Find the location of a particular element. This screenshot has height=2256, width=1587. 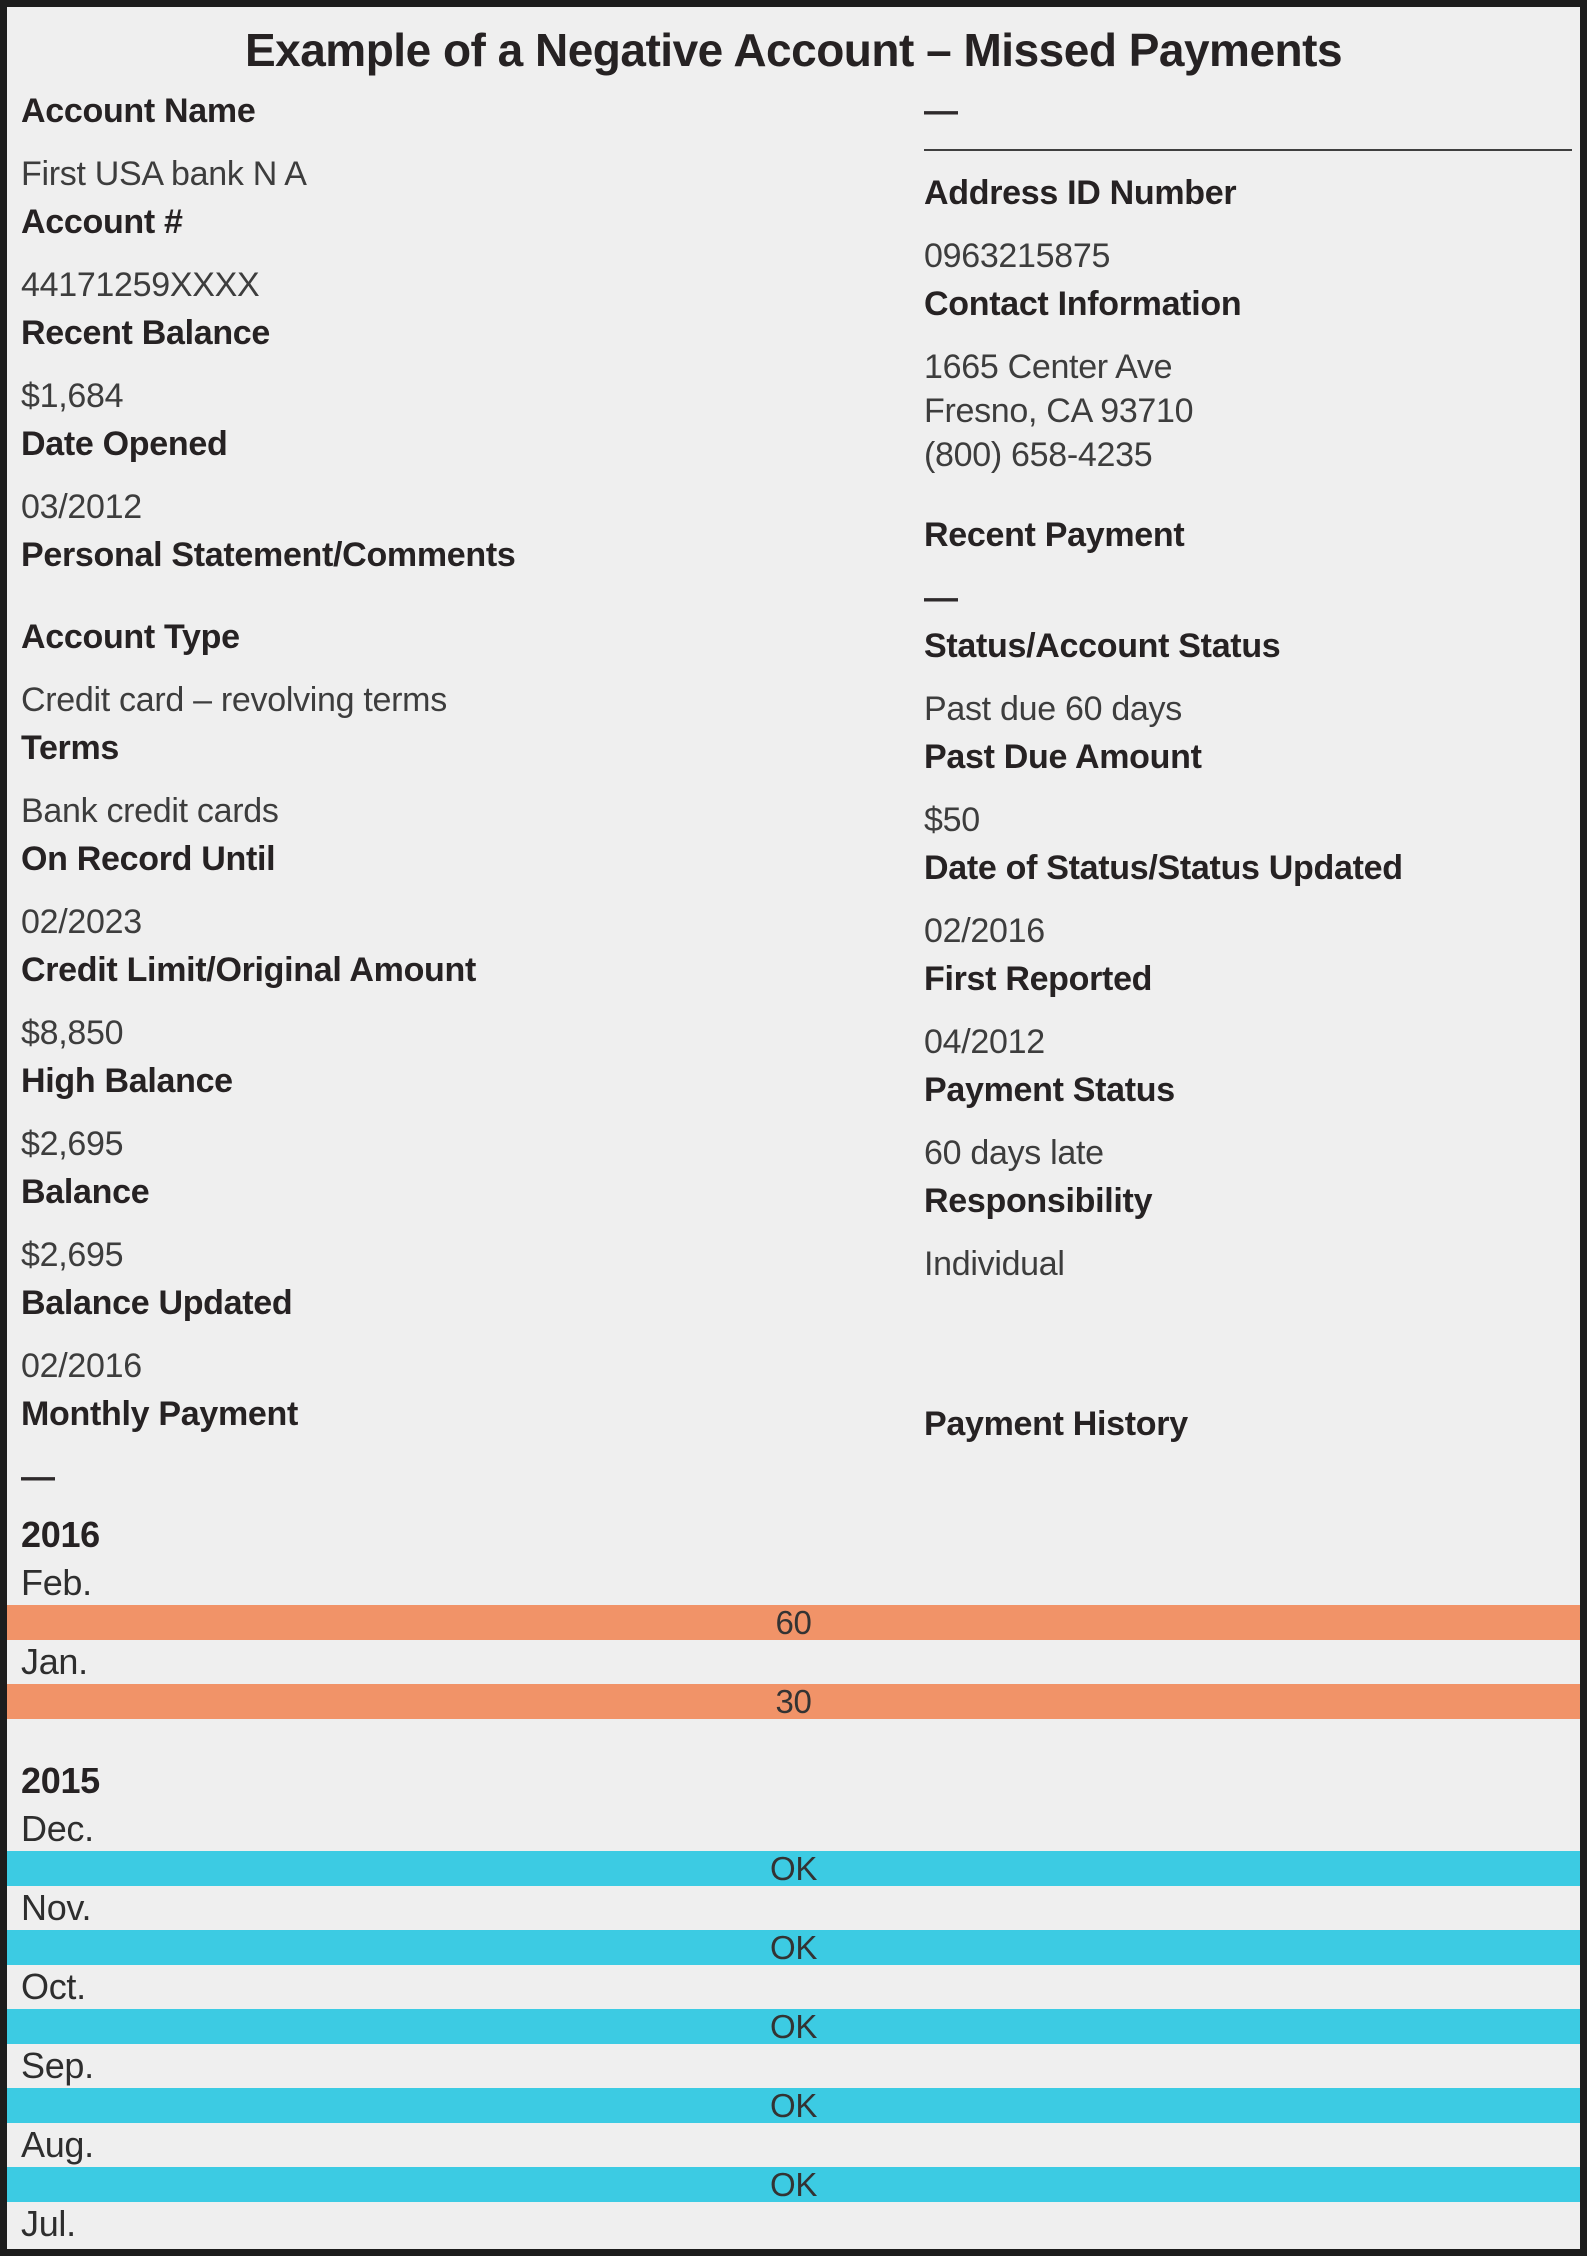

field-label: Account Name is located at coordinates (138, 111).